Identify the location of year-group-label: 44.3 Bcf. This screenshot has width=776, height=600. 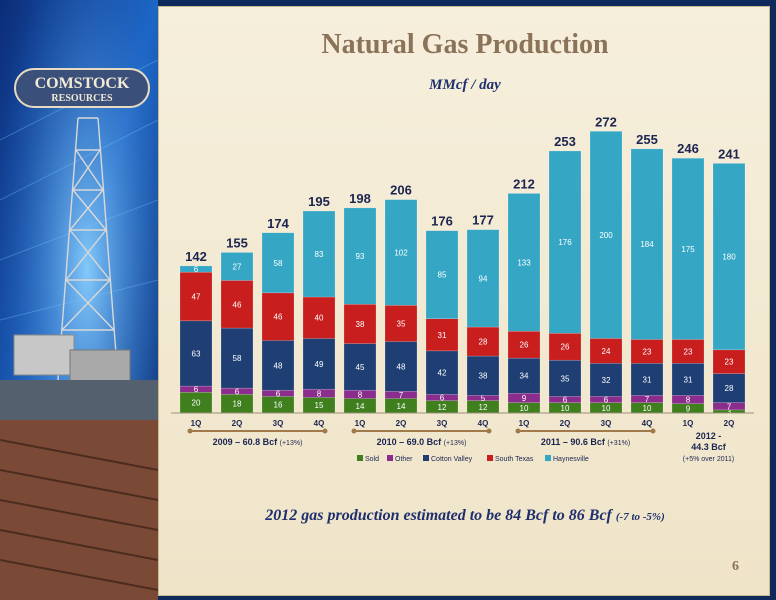
(709, 447).